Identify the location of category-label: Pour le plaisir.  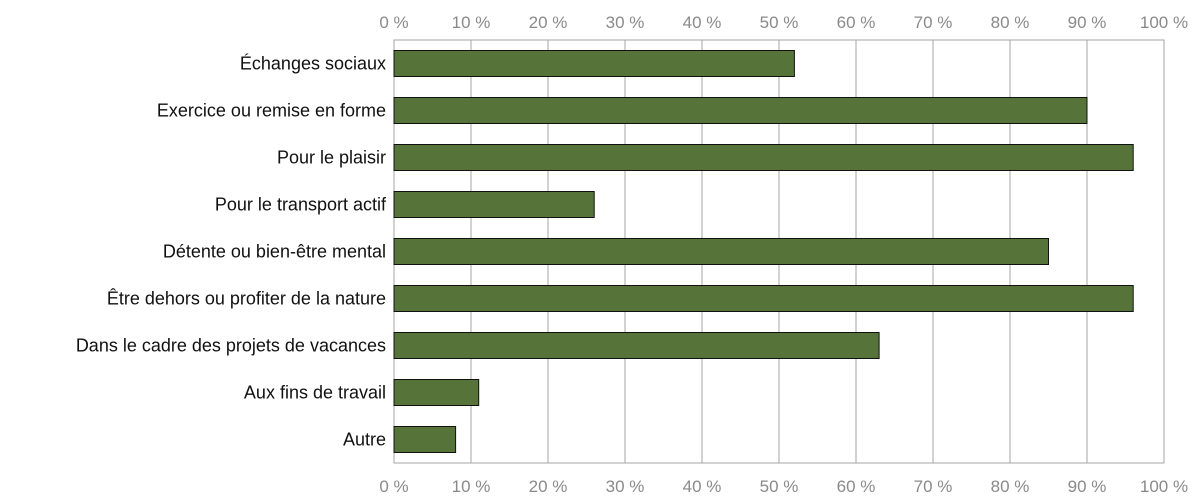
(331, 158).